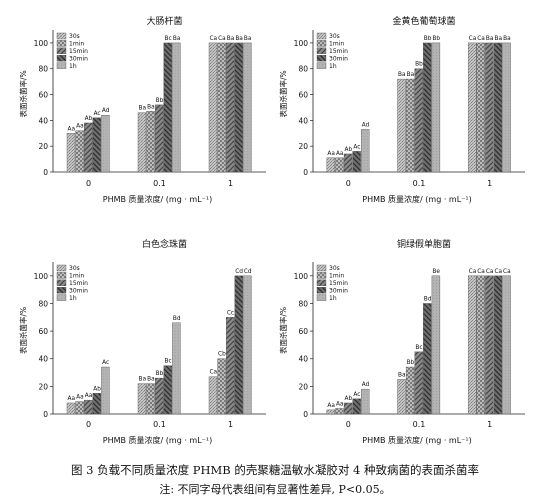 The image size is (550, 501). Describe the element at coordinates (283, 93) in the screenshot. I see `y-axis-label: 表面杀菌率/%` at that location.